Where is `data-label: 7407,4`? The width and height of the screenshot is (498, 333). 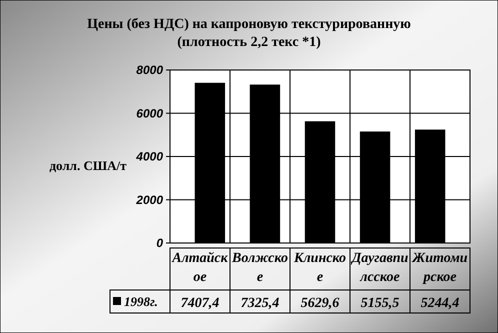
data-label: 7407,4 is located at coordinates (200, 303).